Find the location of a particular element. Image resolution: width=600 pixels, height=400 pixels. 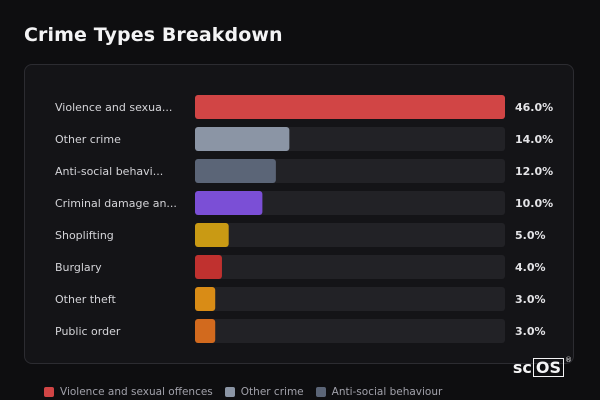

category-label: Burglary is located at coordinates (78, 267).